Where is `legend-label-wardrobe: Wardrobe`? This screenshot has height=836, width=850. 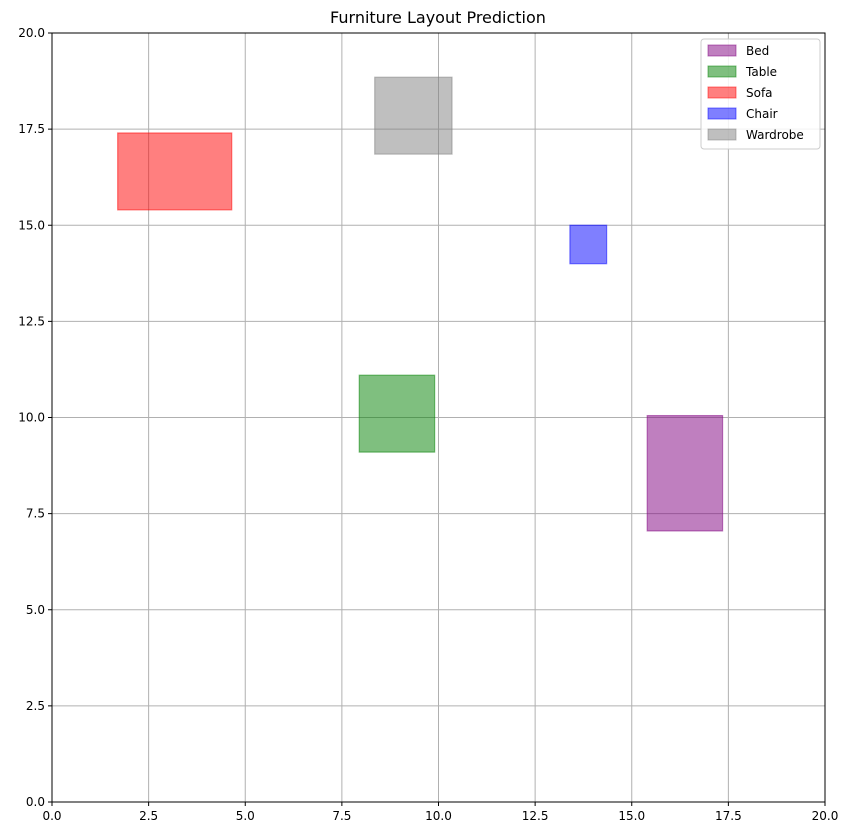
legend-label-wardrobe: Wardrobe is located at coordinates (775, 135).